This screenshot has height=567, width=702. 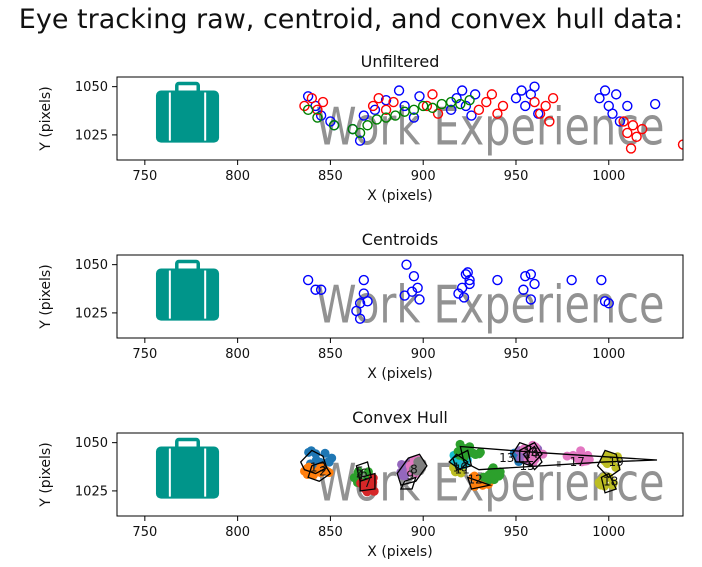 What do you see at coordinates (400, 239) in the screenshot?
I see `chart-title: Centroids` at bounding box center [400, 239].